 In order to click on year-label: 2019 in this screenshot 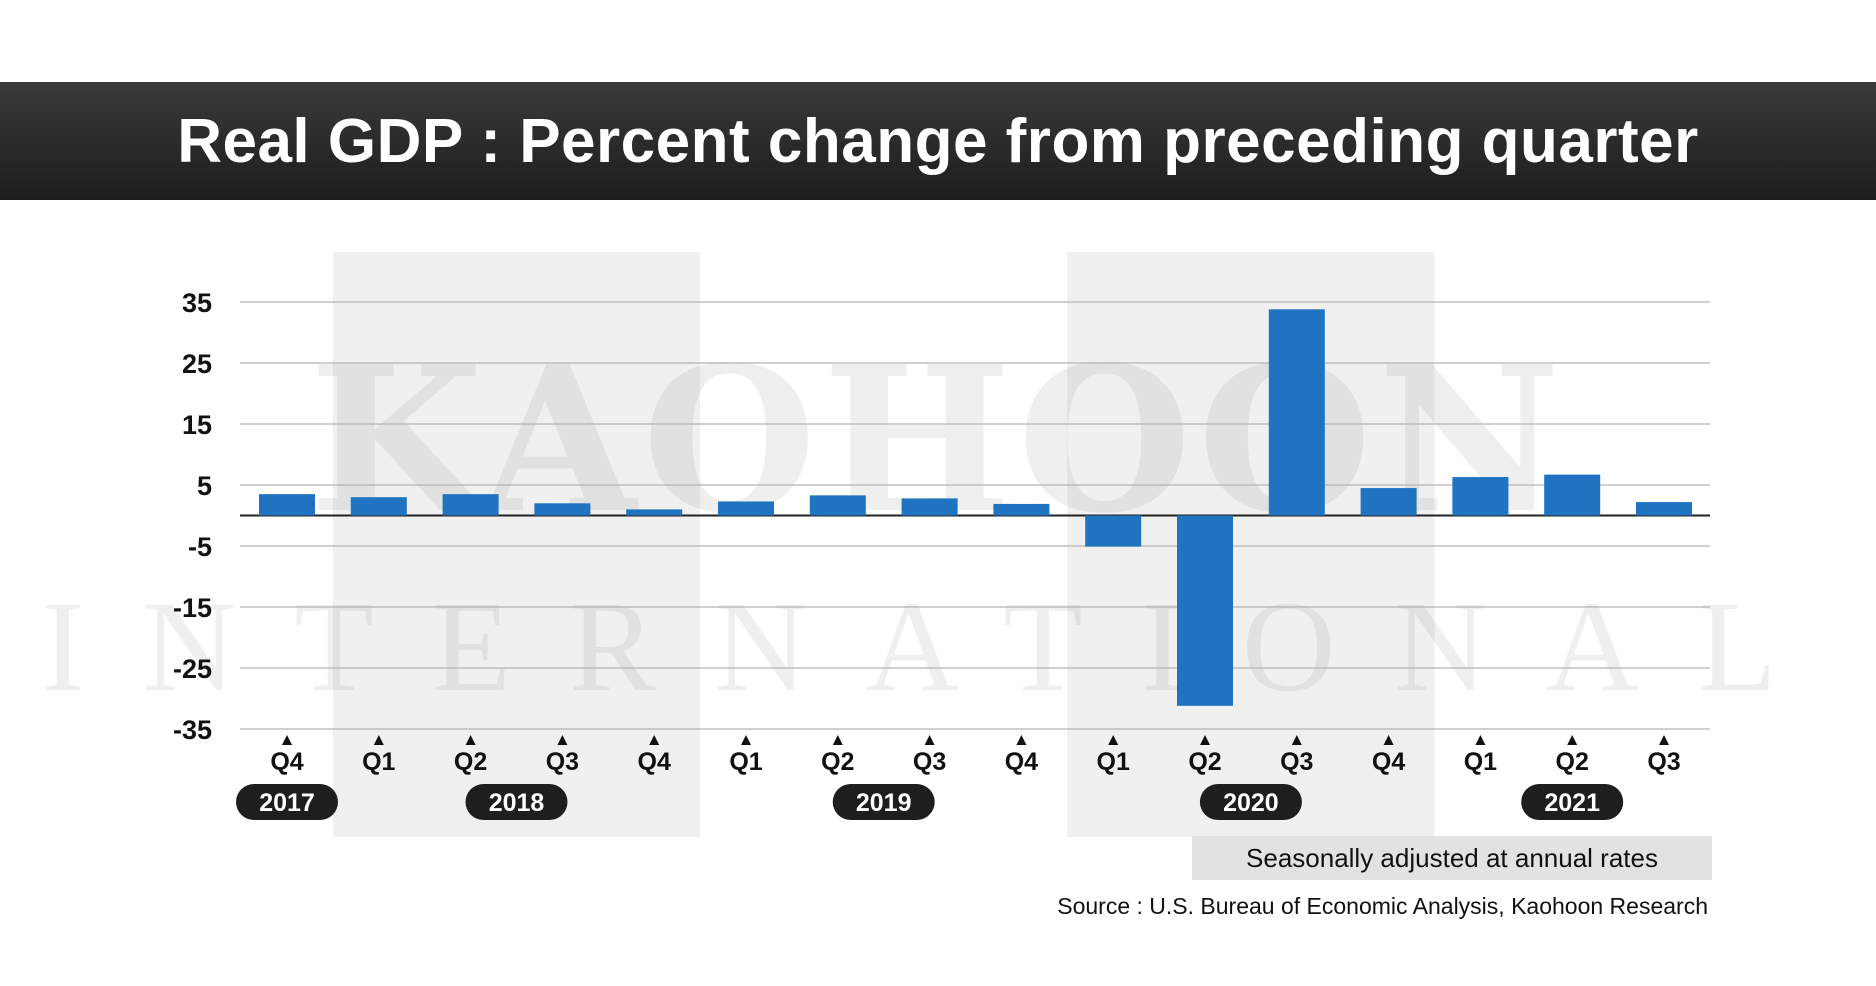, I will do `click(884, 803)`.